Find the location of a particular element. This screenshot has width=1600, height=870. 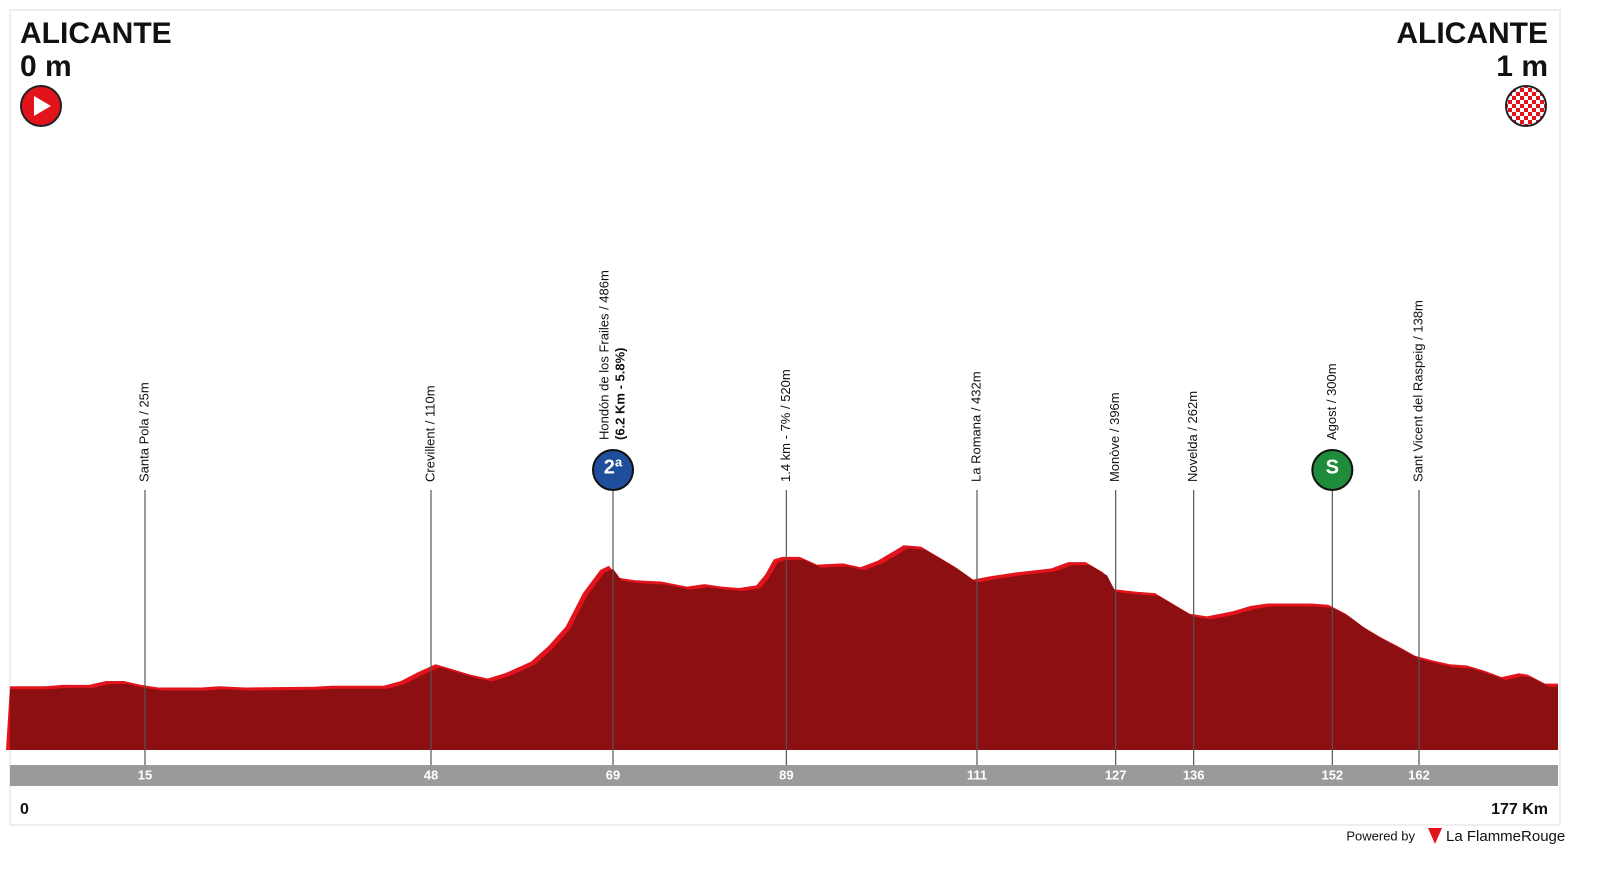

x-tick-label: 69 is located at coordinates (613, 774).